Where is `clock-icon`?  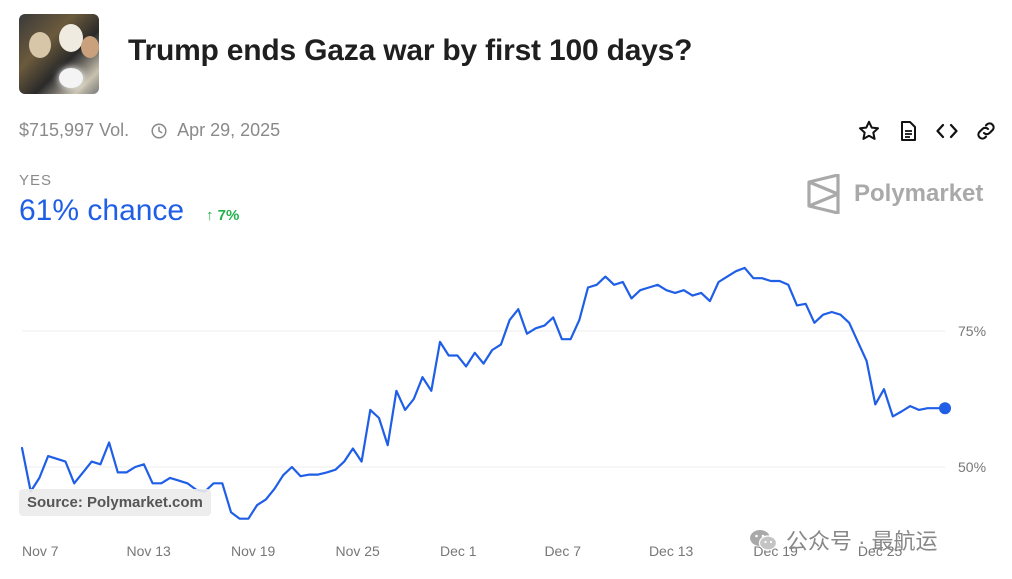
clock-icon is located at coordinates (159, 130).